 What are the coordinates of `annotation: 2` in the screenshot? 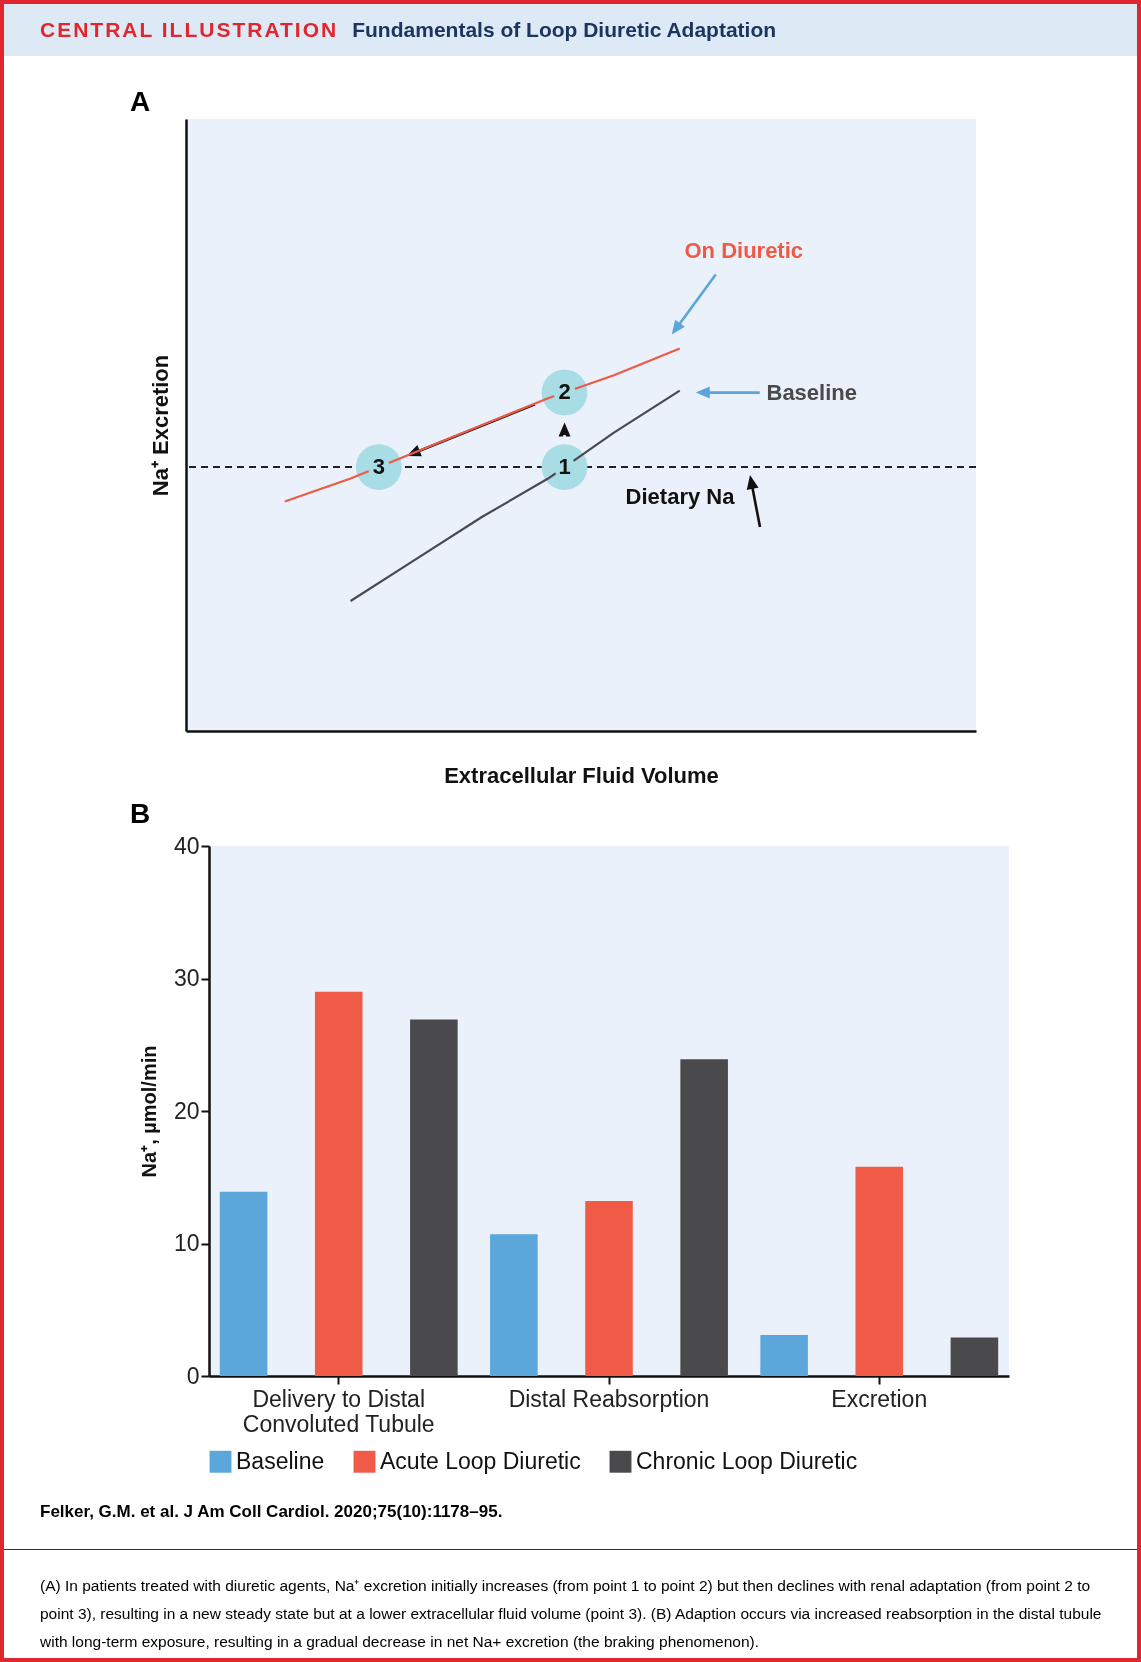 It's located at (564, 392).